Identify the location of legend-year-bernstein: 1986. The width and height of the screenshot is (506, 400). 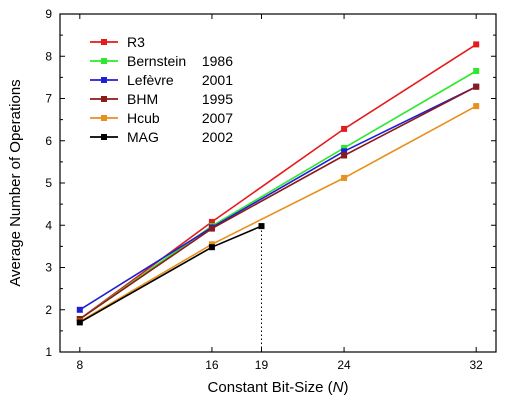
(217, 61).